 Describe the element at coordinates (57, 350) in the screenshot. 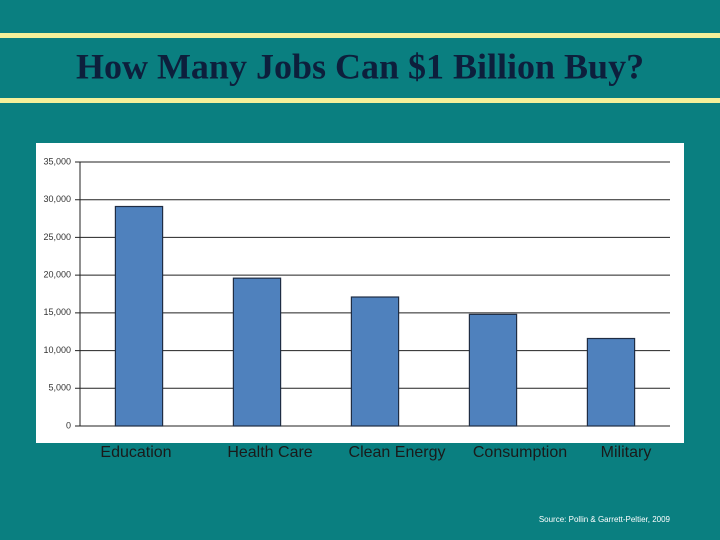

I see `y-tick-label: 10,000` at that location.